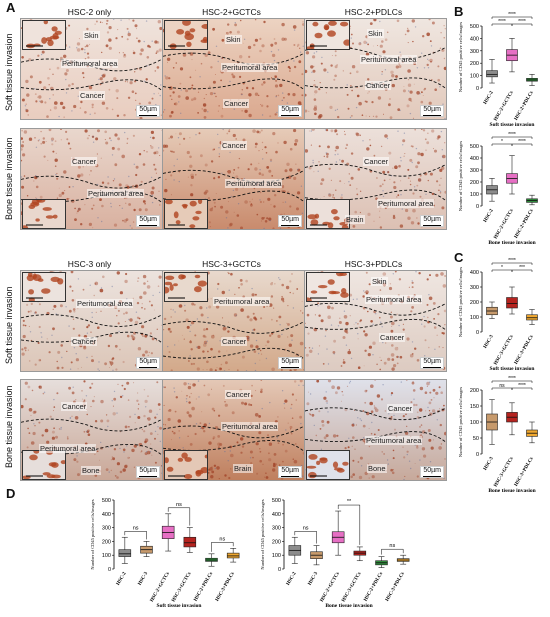 The width and height of the screenshot is (550, 617). I want to click on significance-label: *, so click(502, 268).